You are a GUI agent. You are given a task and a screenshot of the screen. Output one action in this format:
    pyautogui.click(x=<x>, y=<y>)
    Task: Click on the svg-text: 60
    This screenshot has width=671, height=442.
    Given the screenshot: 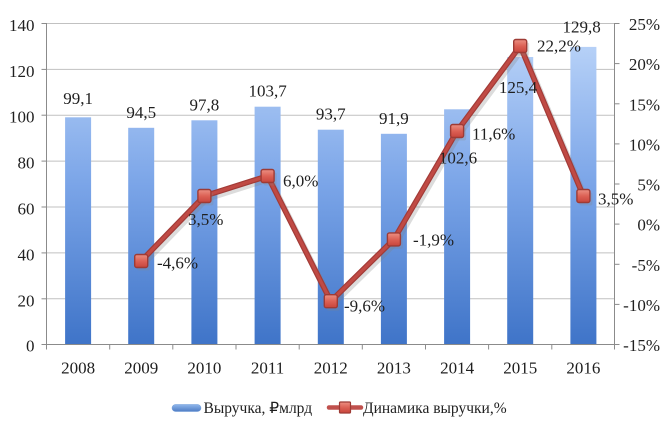 What is the action you would take?
    pyautogui.click(x=26, y=209)
    